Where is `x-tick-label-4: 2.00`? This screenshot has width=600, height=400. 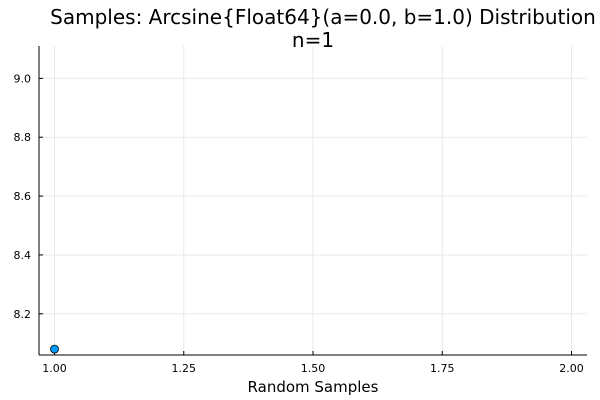
x-tick-label-4: 2.00 is located at coordinates (571, 368).